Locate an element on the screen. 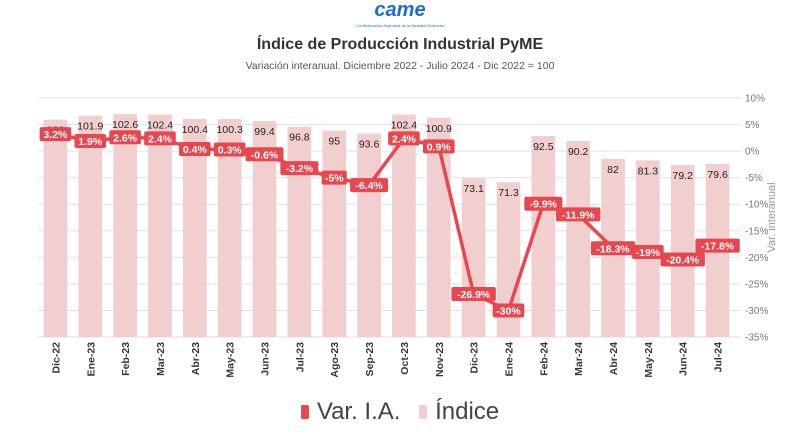  line-value-label: -26.9% is located at coordinates (474, 295).